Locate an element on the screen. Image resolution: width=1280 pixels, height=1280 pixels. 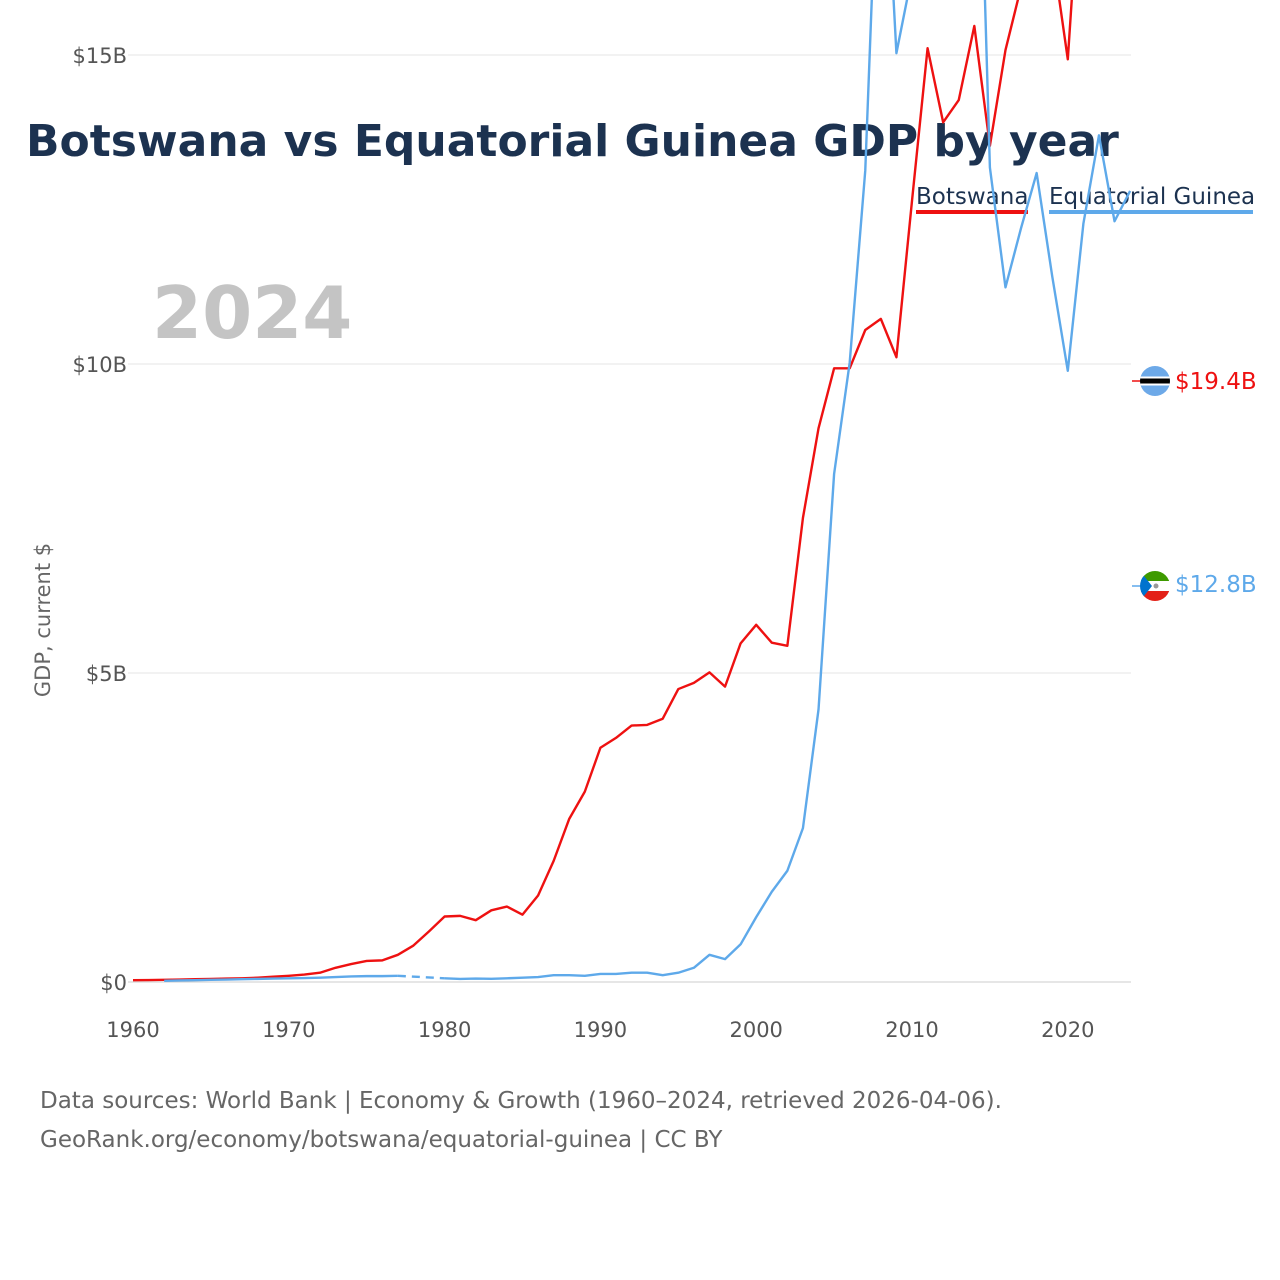
botswana-point-1994 is located at coordinates (663, 719).